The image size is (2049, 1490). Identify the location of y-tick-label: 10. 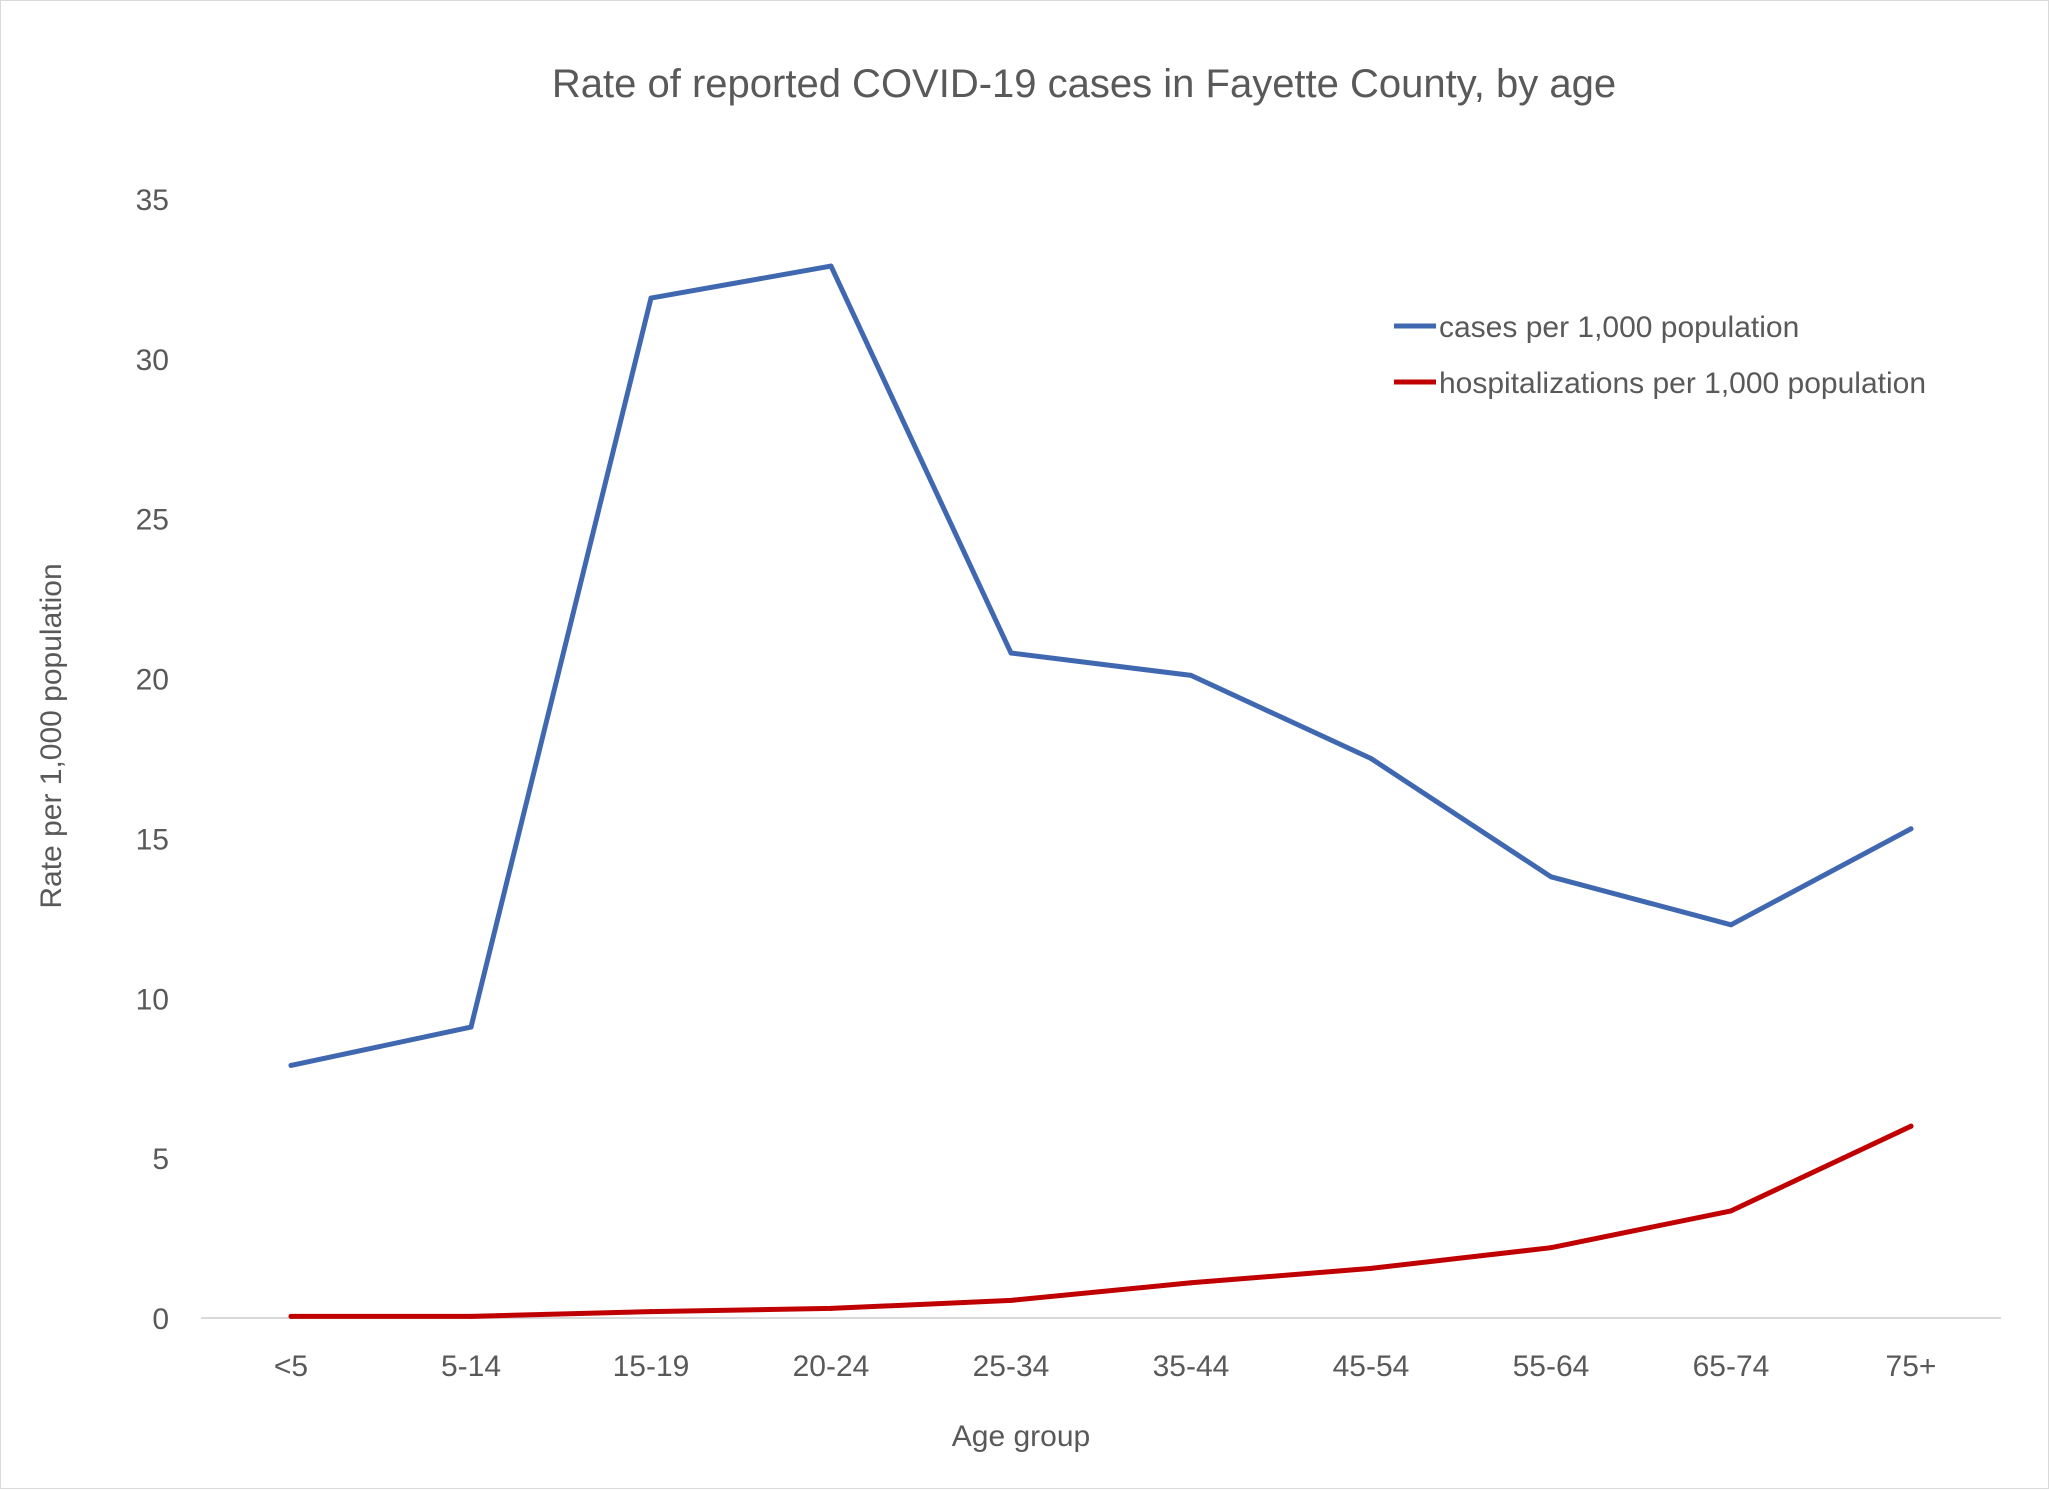
(152, 999).